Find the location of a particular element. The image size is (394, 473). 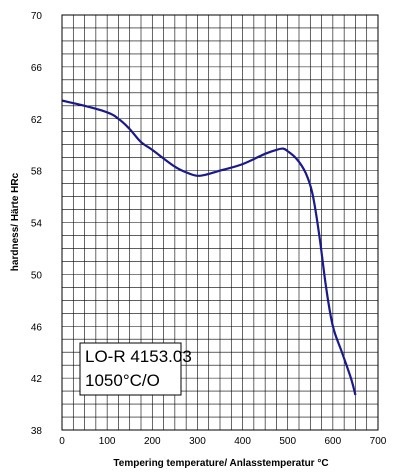

annotation-box: LO-R 4153.03 1050°C/O is located at coordinates (135, 369).